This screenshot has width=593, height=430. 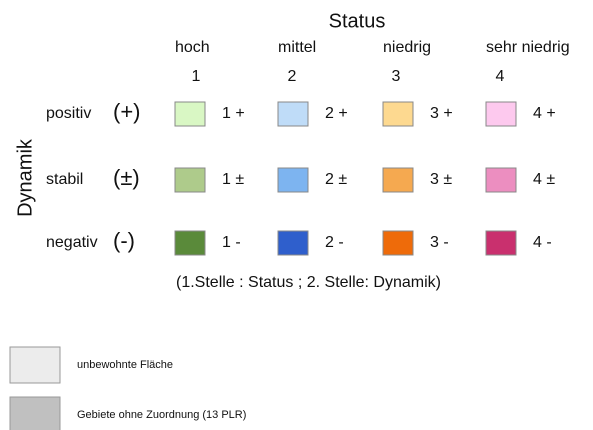 What do you see at coordinates (336, 113) in the screenshot?
I see `swatch-label: 2 +` at bounding box center [336, 113].